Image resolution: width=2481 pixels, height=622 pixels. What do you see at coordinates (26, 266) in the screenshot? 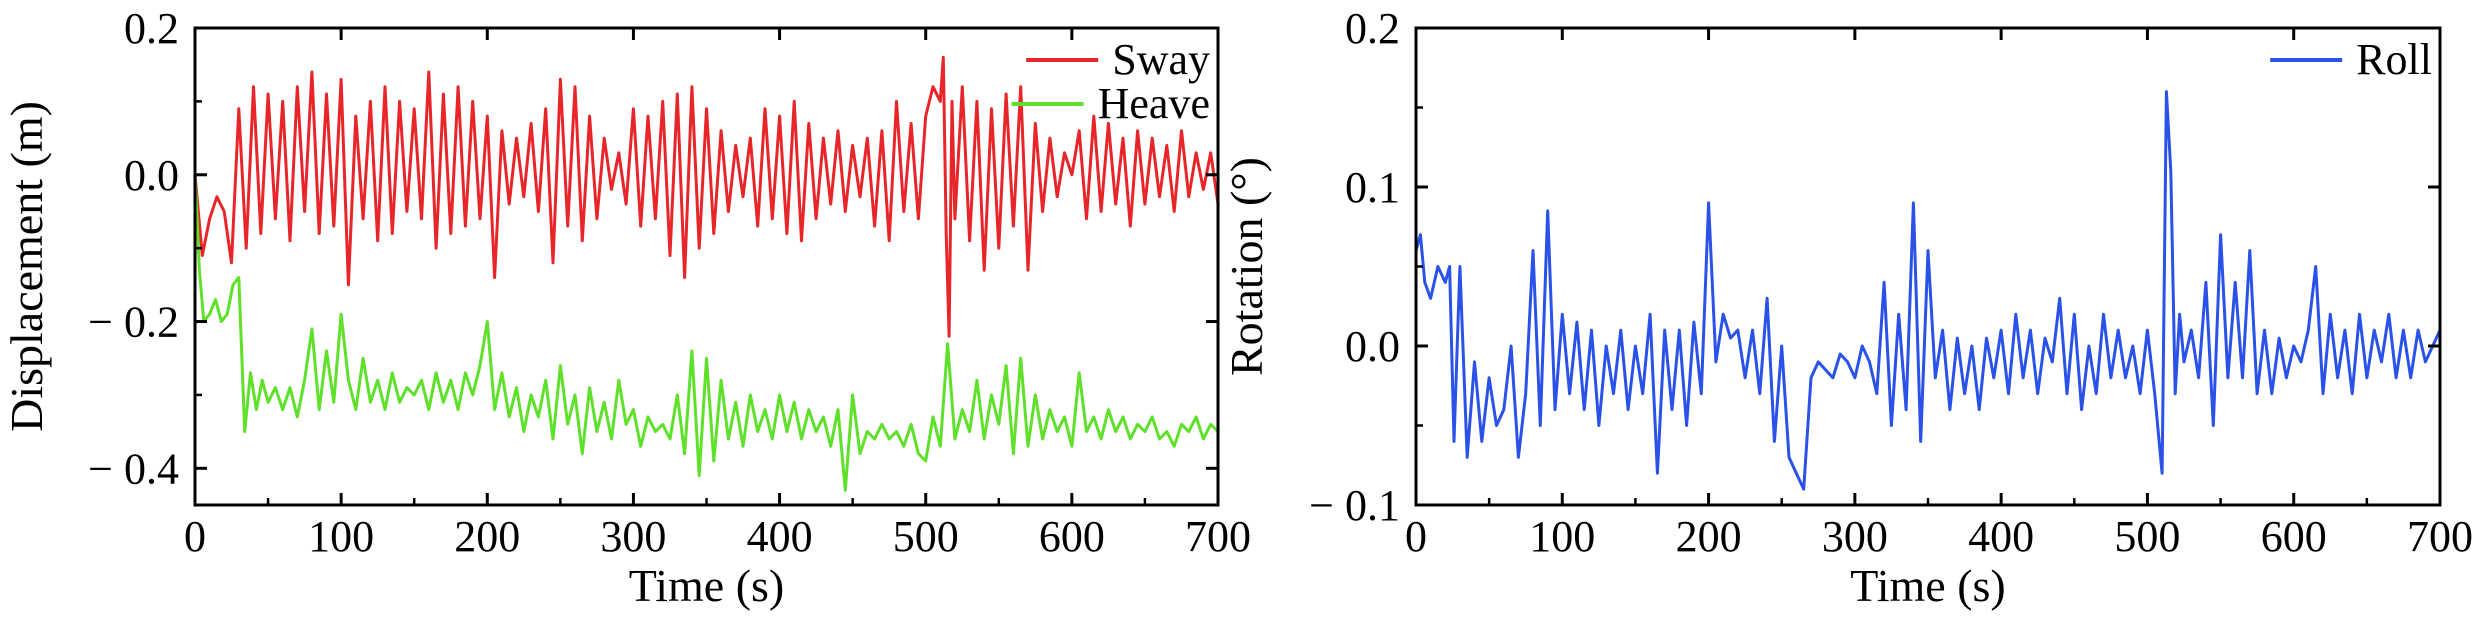
I see `y-axis-title: Displacement (m)` at bounding box center [26, 266].